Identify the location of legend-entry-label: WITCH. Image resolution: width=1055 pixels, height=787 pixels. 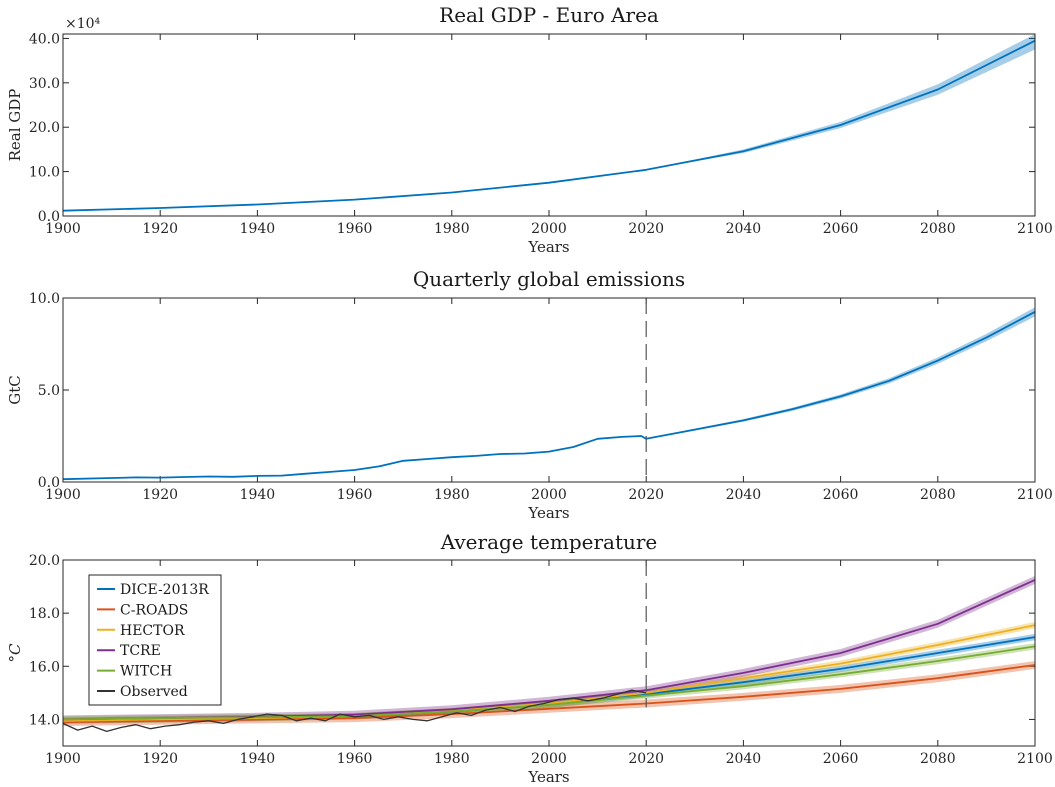
(146, 672).